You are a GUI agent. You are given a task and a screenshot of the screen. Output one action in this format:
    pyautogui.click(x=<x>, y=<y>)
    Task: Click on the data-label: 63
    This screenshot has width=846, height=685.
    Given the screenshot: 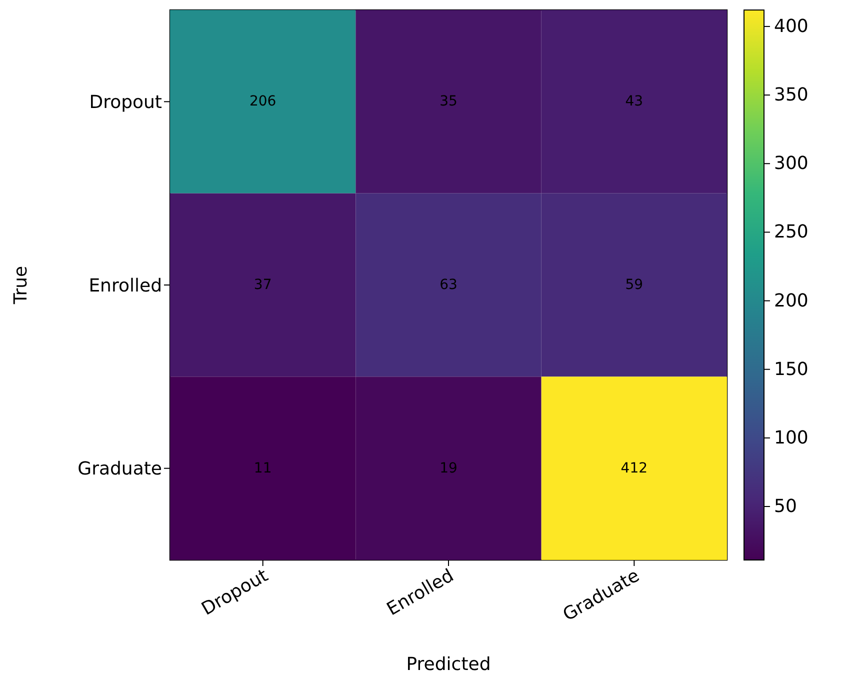 What is the action you would take?
    pyautogui.click(x=449, y=285)
    